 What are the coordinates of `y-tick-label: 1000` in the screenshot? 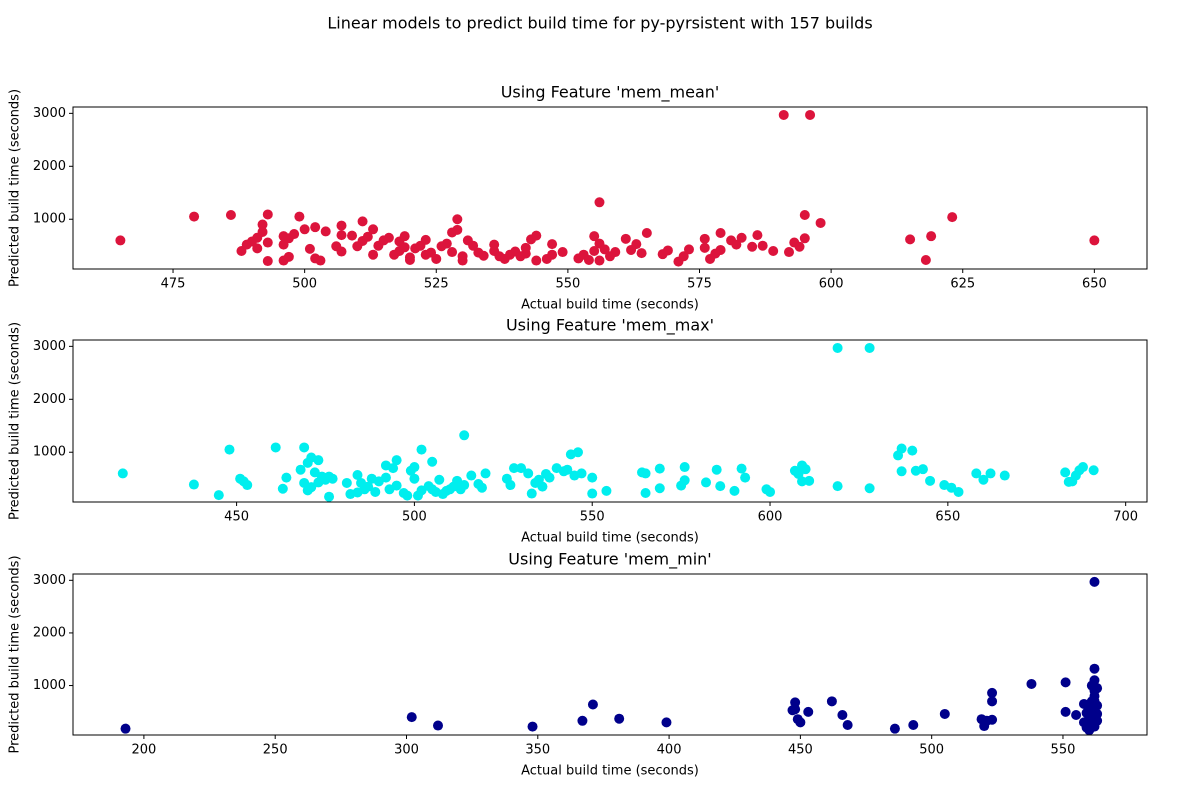 It's located at (49, 452).